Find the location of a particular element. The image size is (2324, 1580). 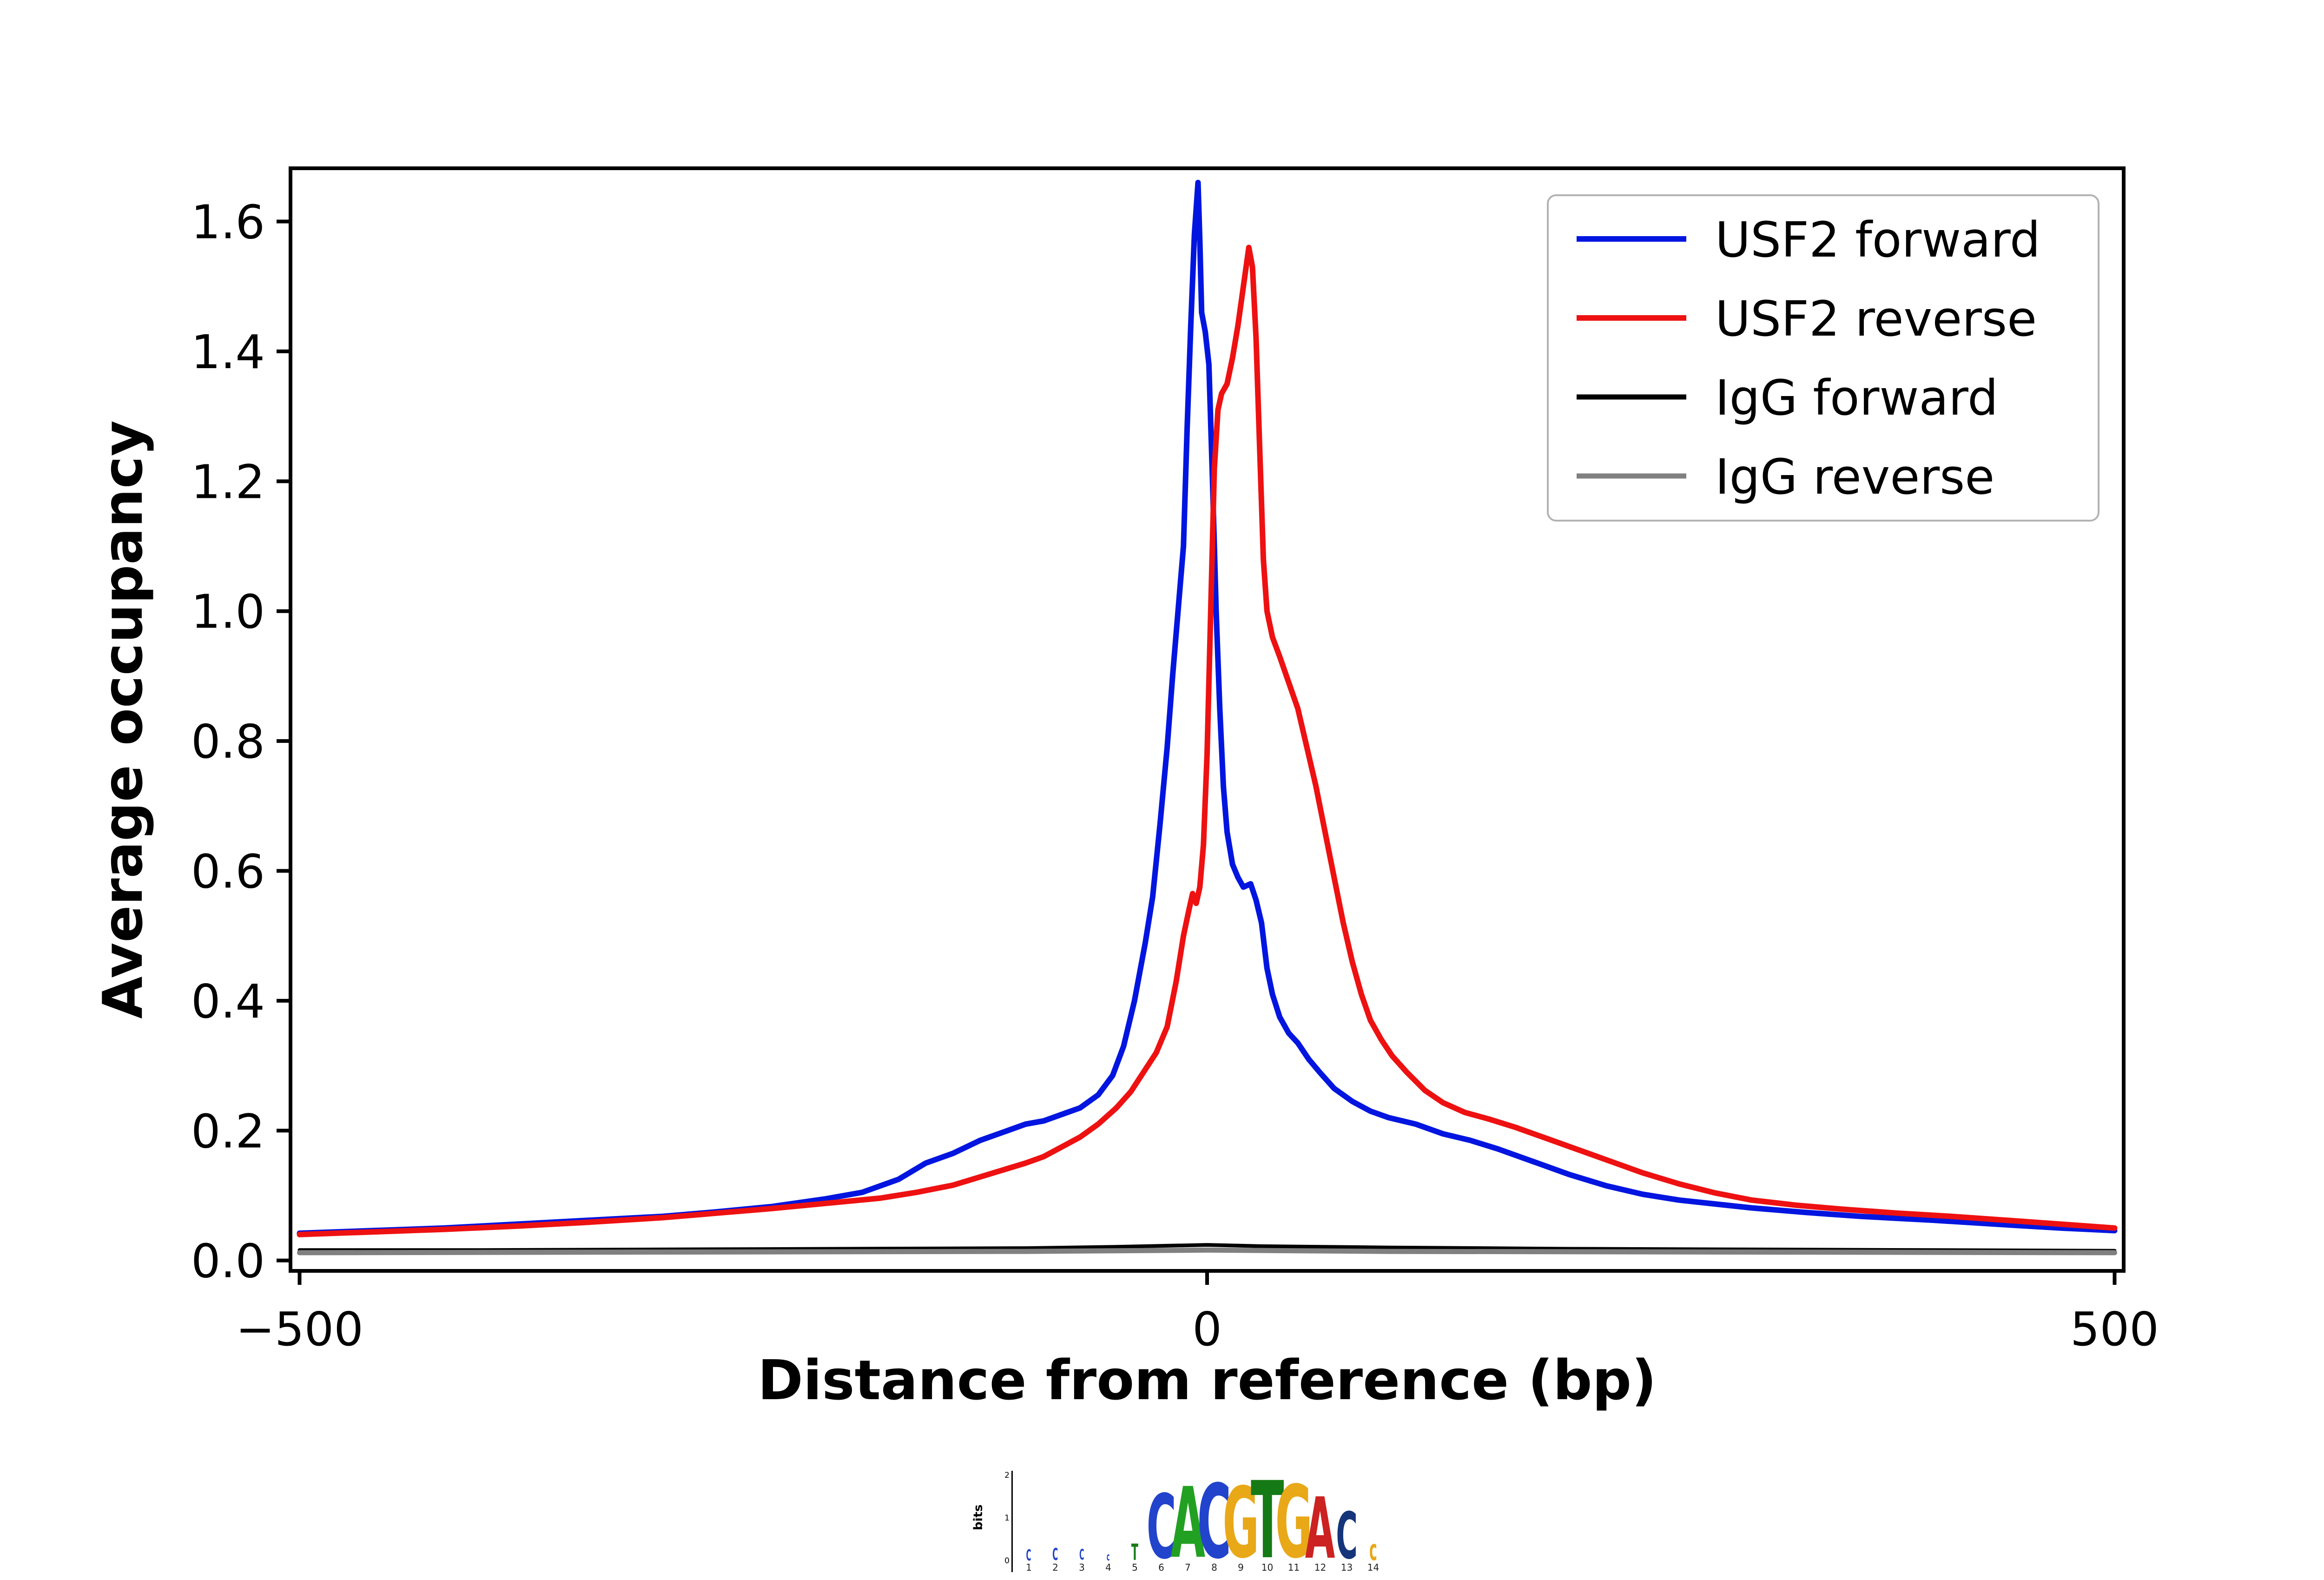

logo-position-number: 3 is located at coordinates (1082, 1567).